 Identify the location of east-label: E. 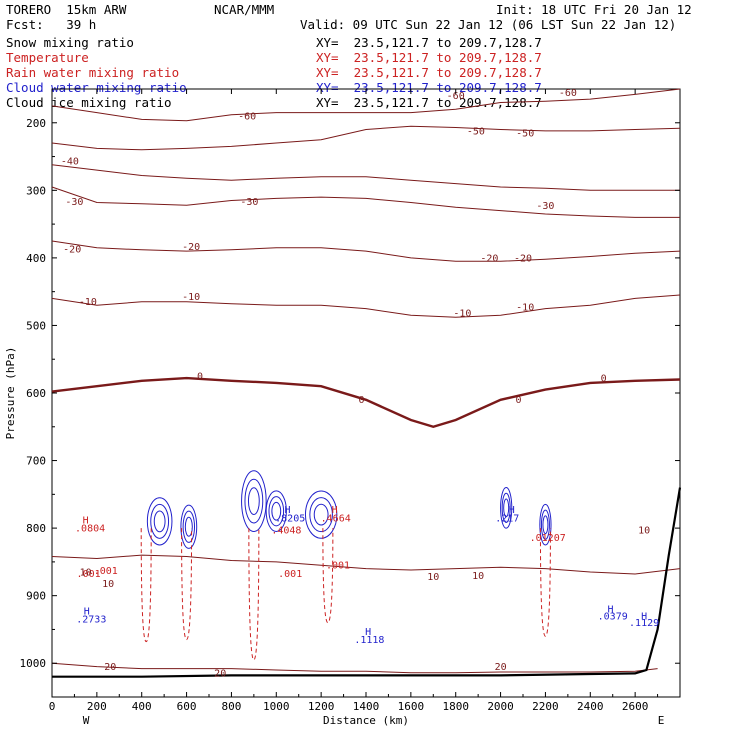
(661, 720).